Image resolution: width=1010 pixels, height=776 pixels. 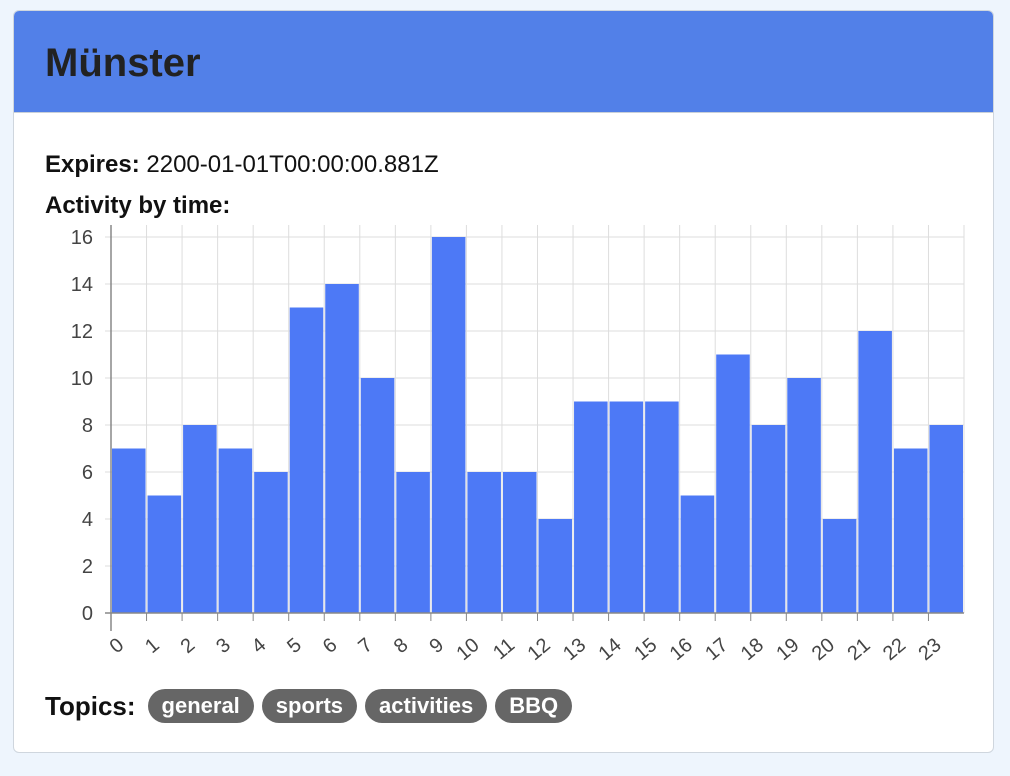 What do you see at coordinates (467, 649) in the screenshot?
I see `x-tick-label: 10` at bounding box center [467, 649].